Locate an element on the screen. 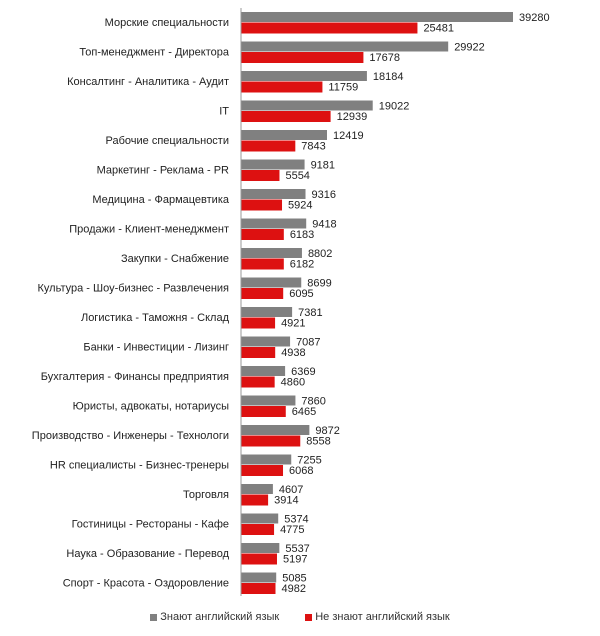  category-label: IT is located at coordinates (224, 112).